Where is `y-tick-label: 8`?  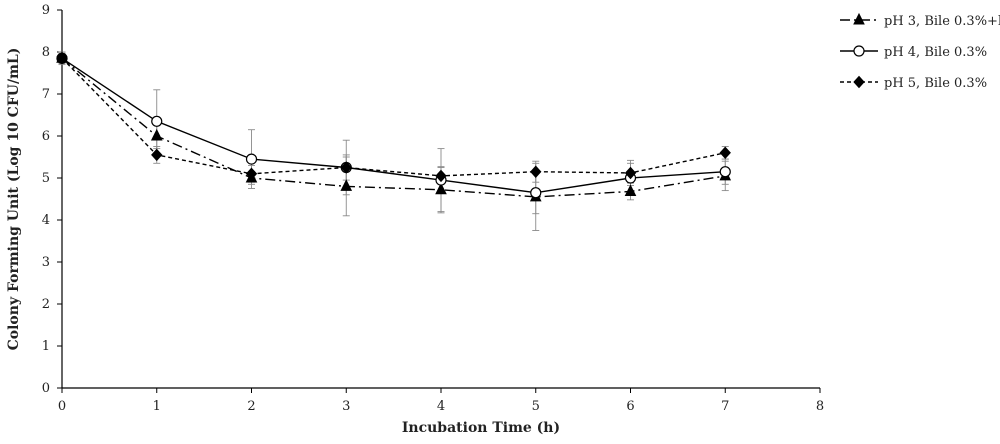
y-tick-label: 8 is located at coordinates (46, 52).